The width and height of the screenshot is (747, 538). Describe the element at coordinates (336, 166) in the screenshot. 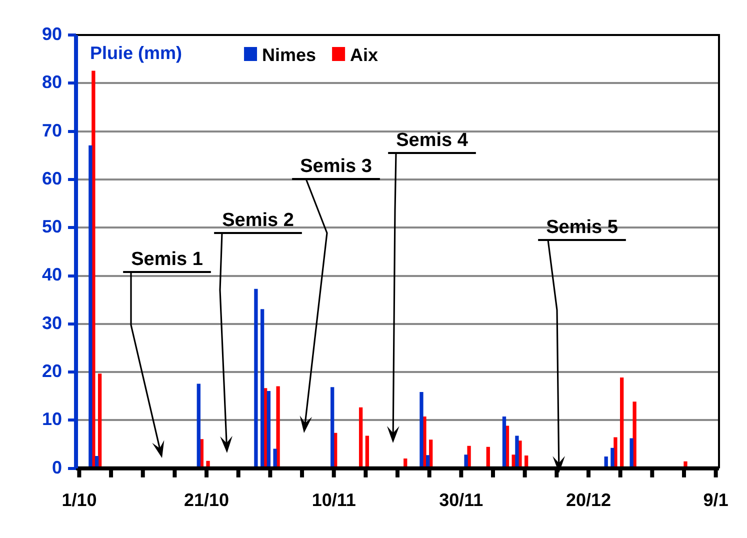

I see `annotation: Semis 3` at that location.